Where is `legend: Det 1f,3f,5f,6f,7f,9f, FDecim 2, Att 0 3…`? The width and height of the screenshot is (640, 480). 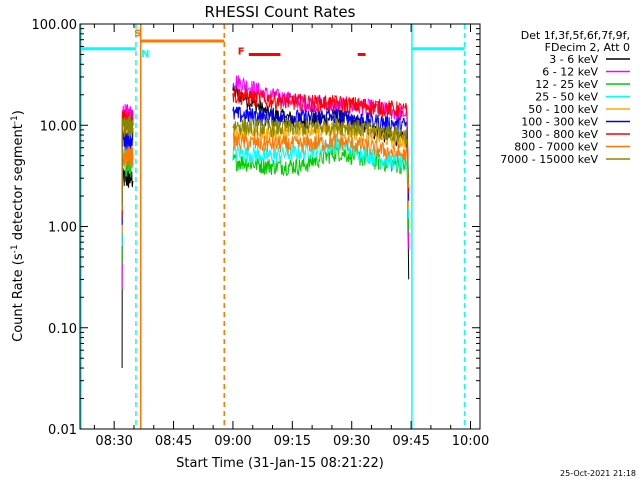
legend: Det 1f,3f,5f,6f,7f,9f, FDecim 2, Att 0 3… is located at coordinates (565, 97).